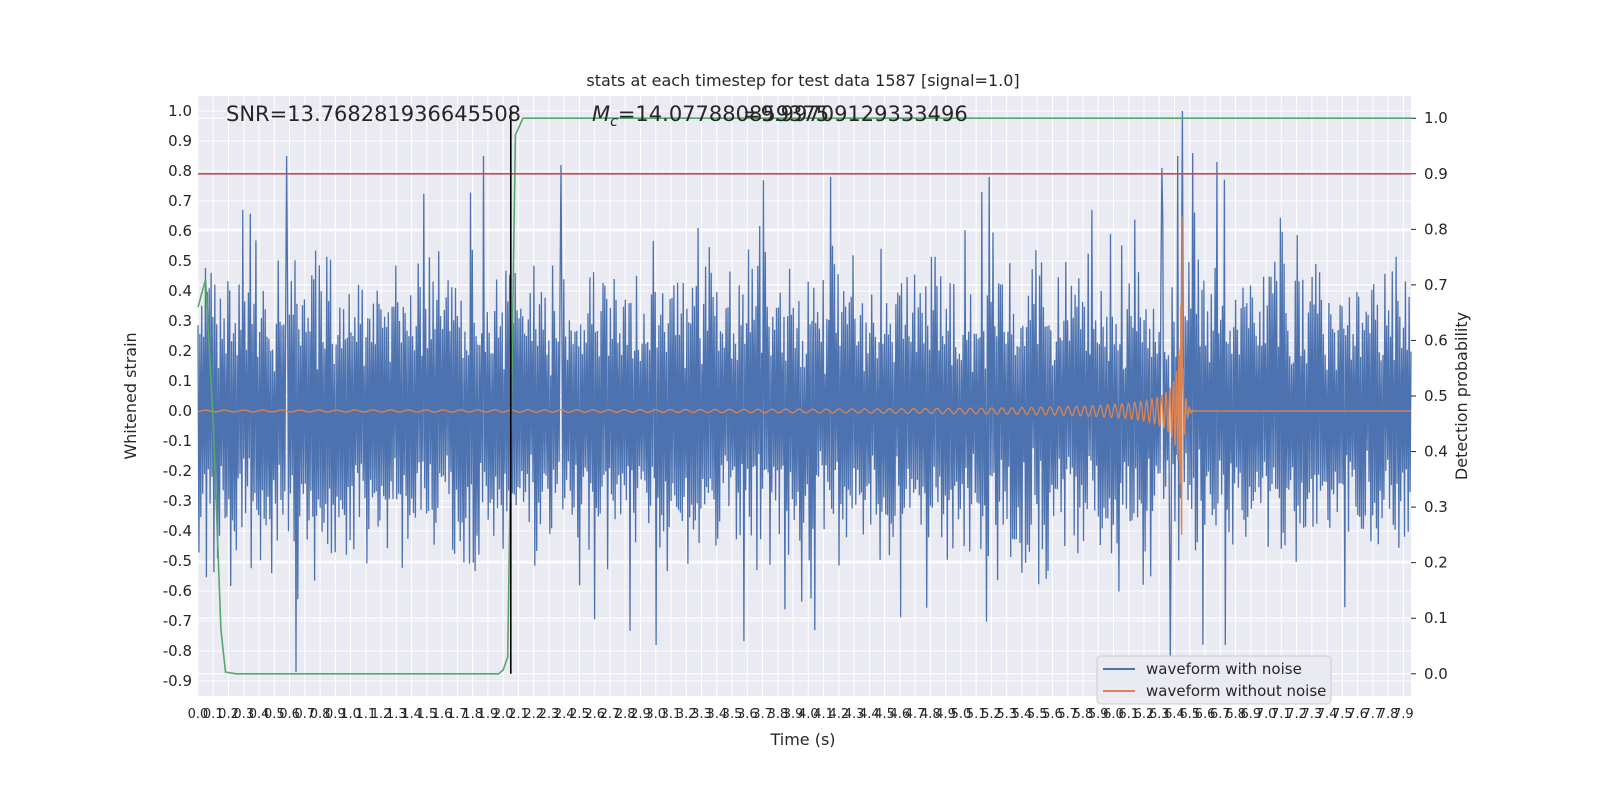 Image resolution: width=1600 pixels, height=800 pixels. Describe the element at coordinates (1436, 507) in the screenshot. I see `y-right-tick-label: 0.3` at that location.